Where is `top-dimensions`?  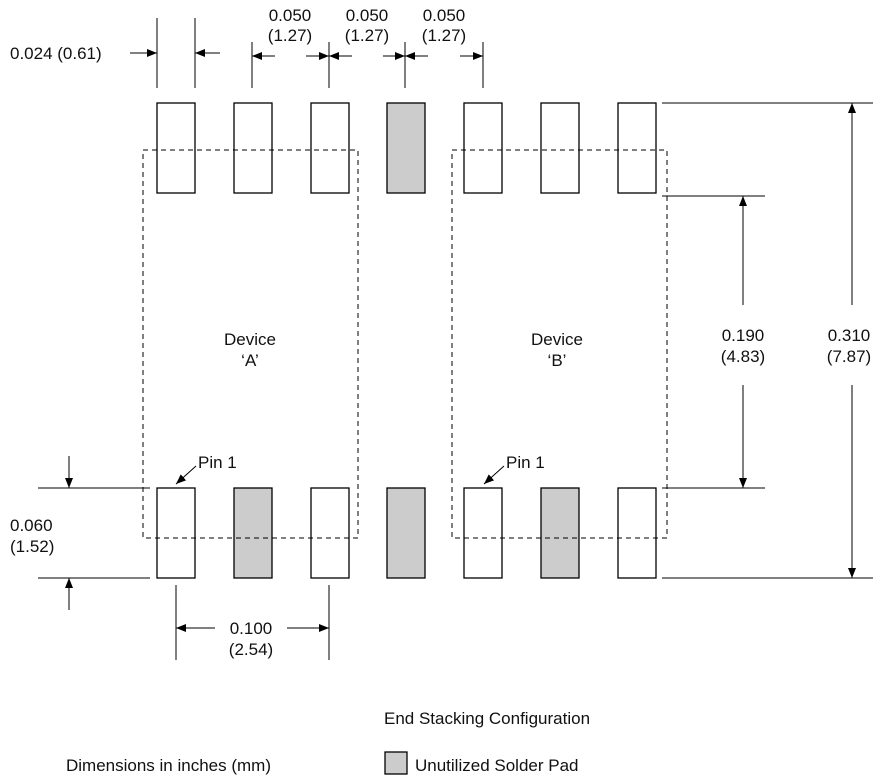
top-dimensions is located at coordinates (307, 53).